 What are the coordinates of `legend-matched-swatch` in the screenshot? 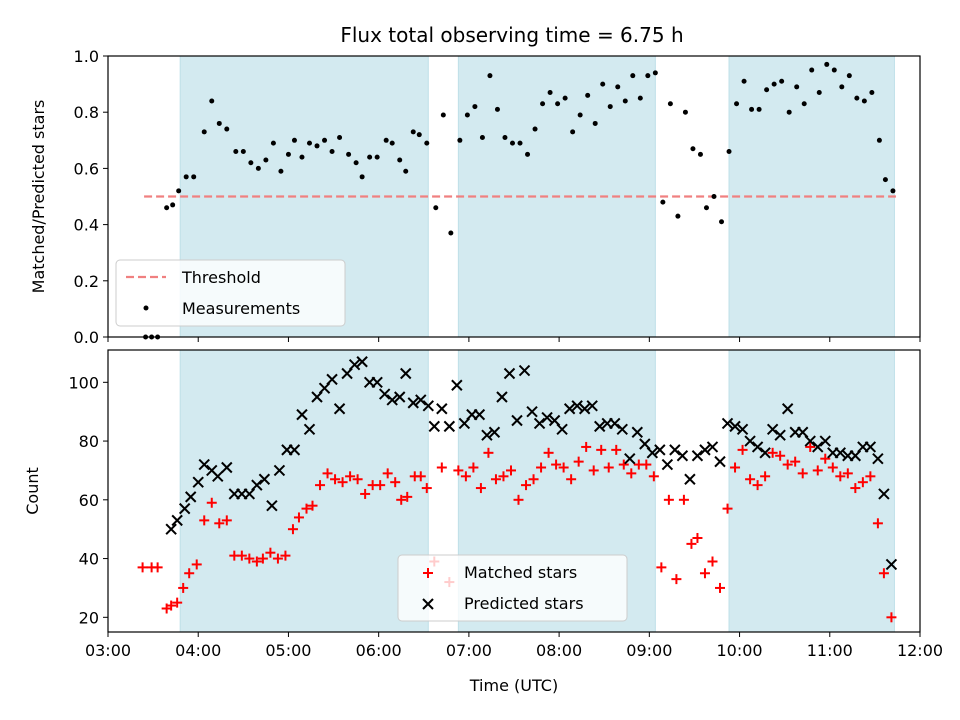 It's located at (428, 573).